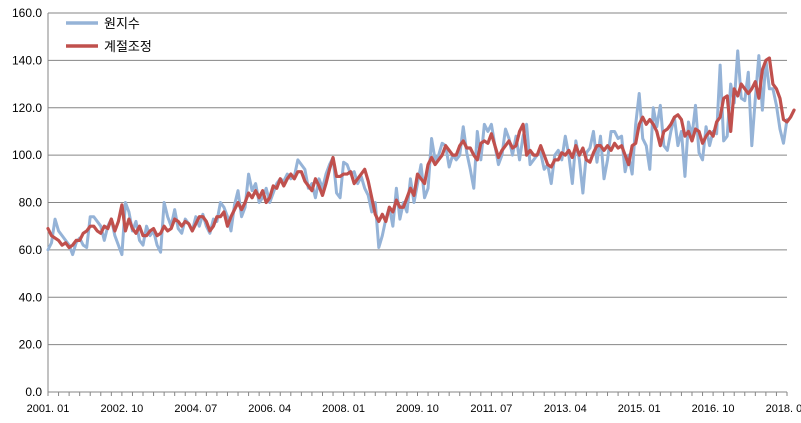 This screenshot has height=423, width=801. What do you see at coordinates (639, 409) in the screenshot?
I see `x-tick-label: 2015. 01` at bounding box center [639, 409].